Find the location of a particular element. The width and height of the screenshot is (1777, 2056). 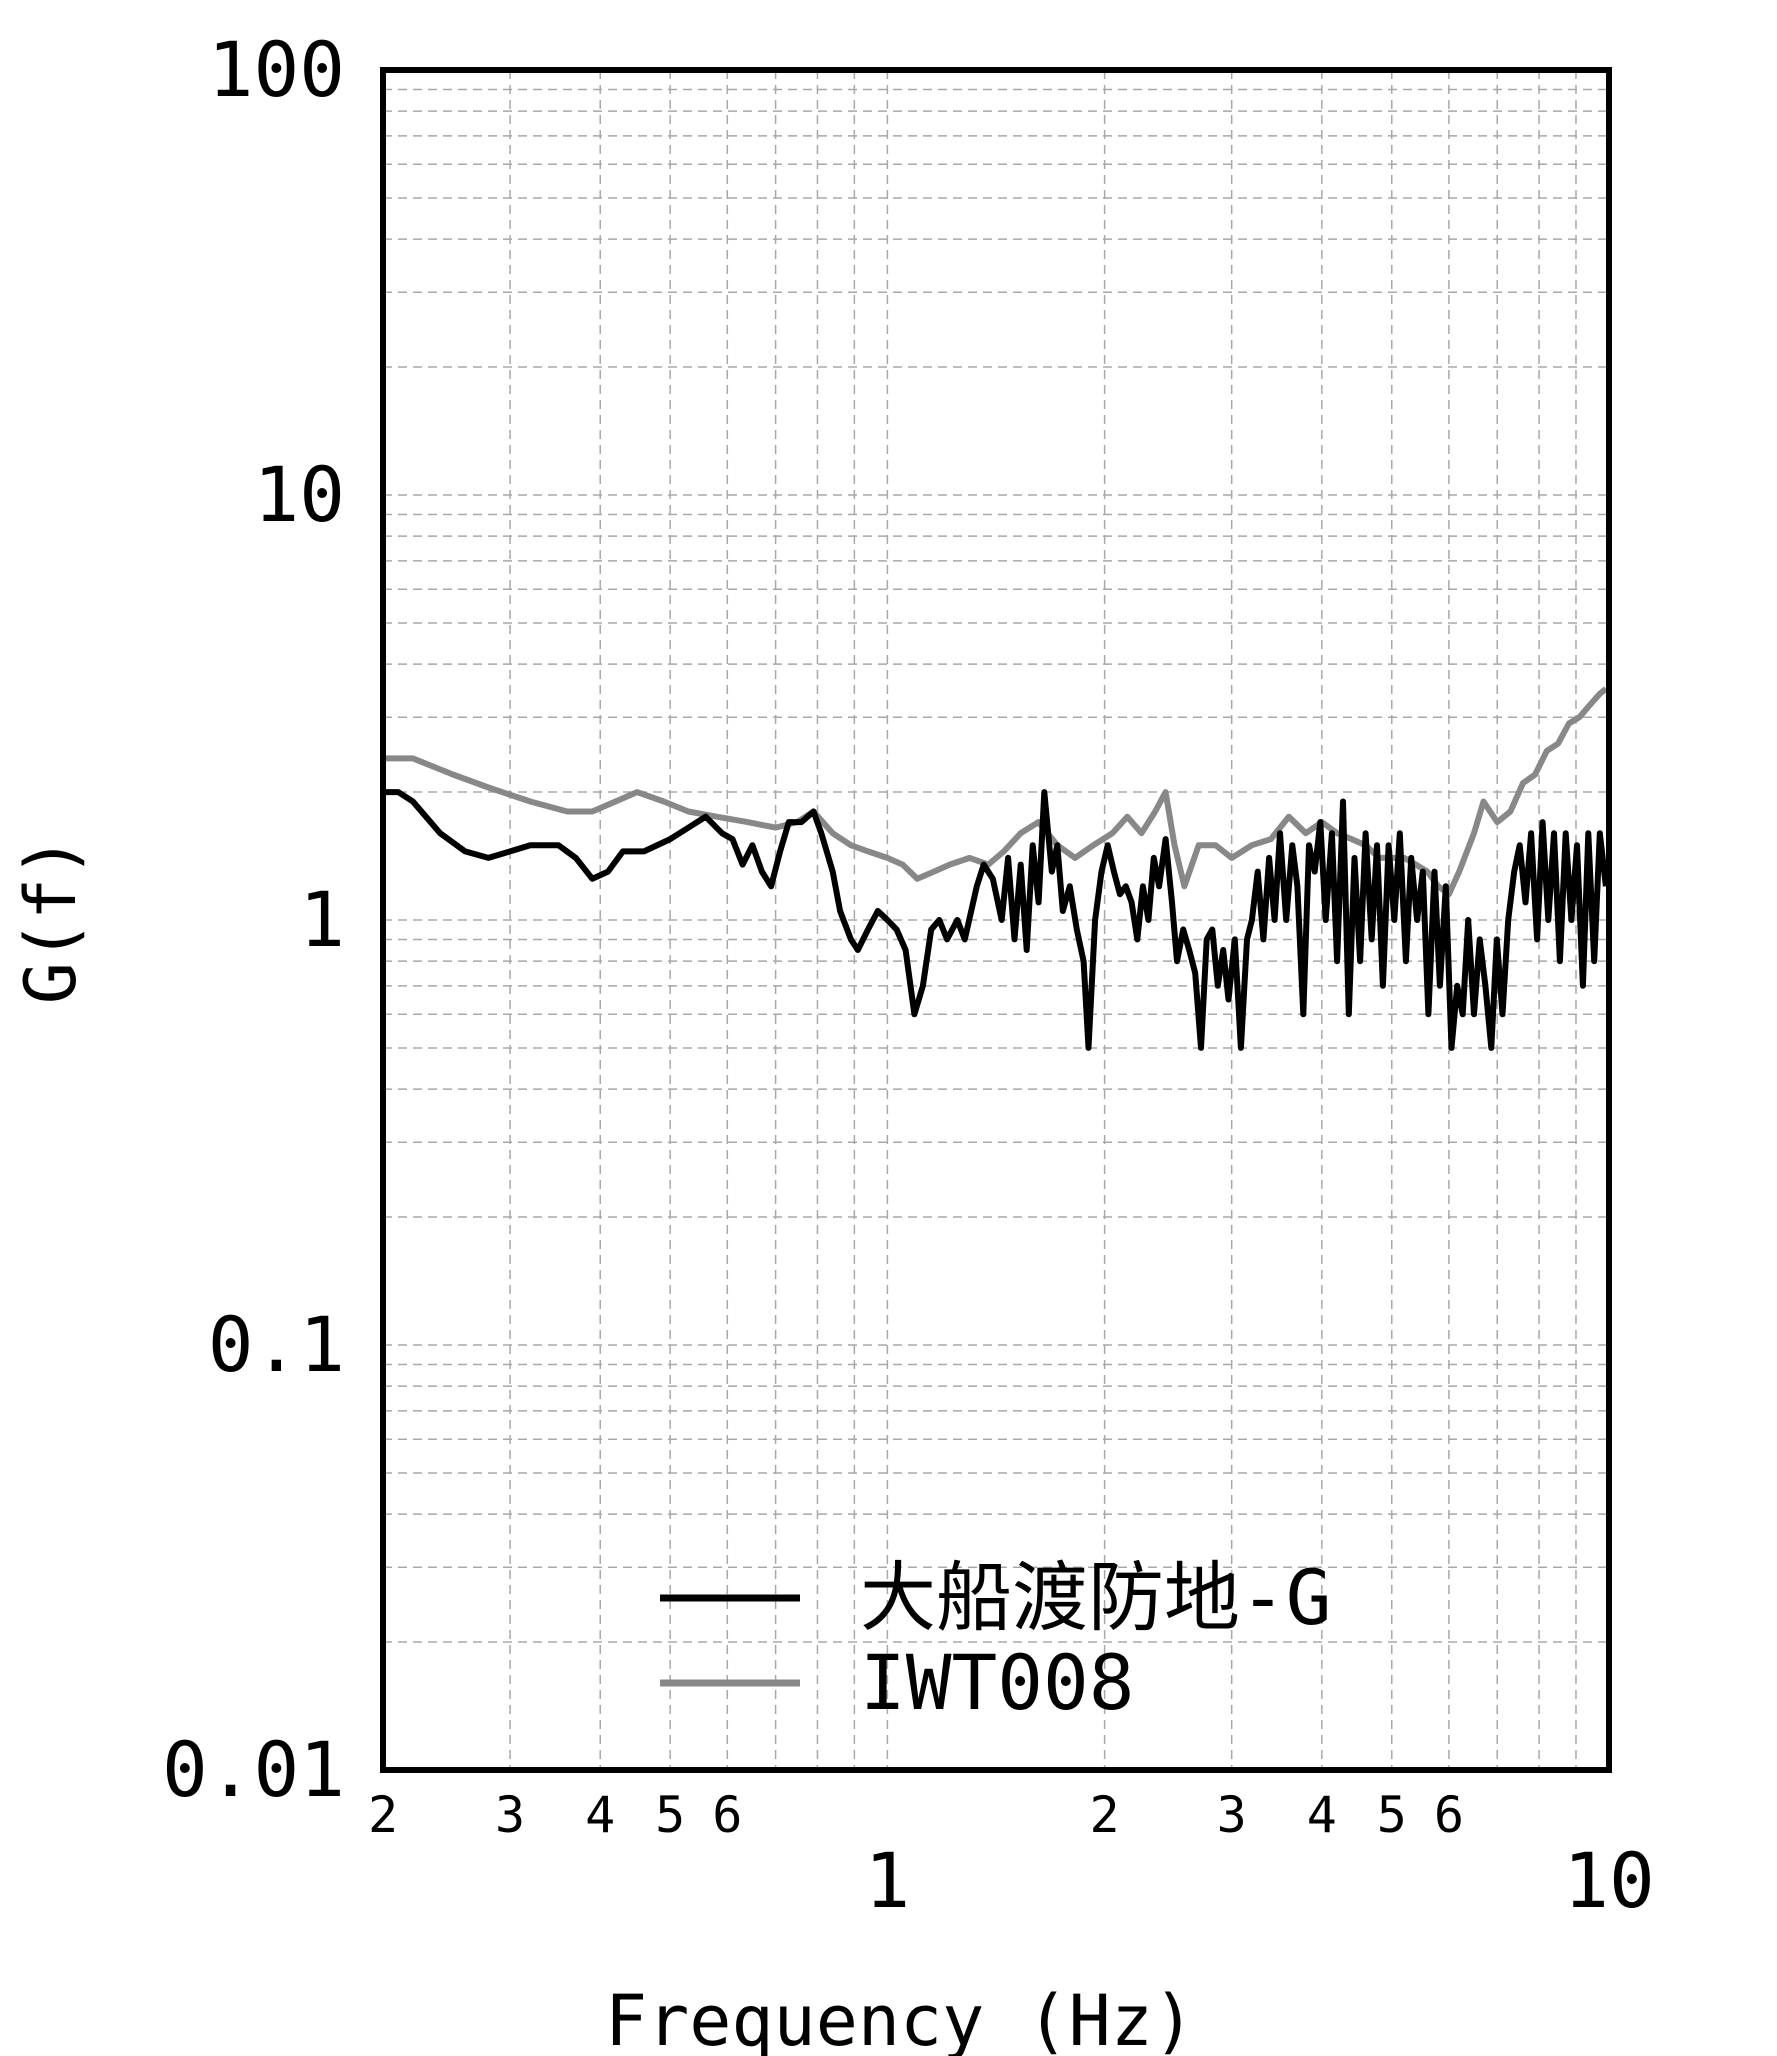

legend-label: 大船渡防地-G is located at coordinates (1096, 1597).